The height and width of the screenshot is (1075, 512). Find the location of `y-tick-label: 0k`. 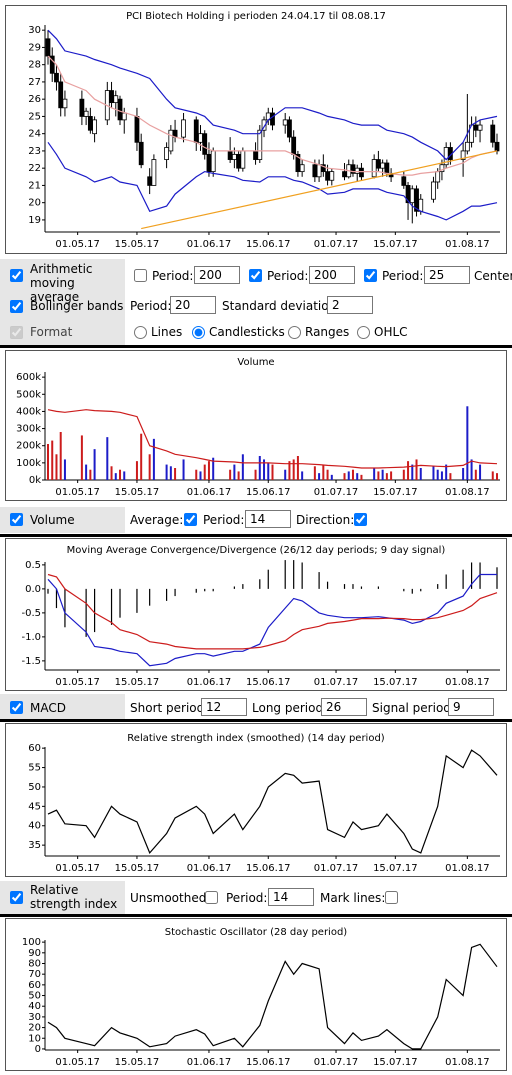

y-tick-label: 0k is located at coordinates (35, 480).